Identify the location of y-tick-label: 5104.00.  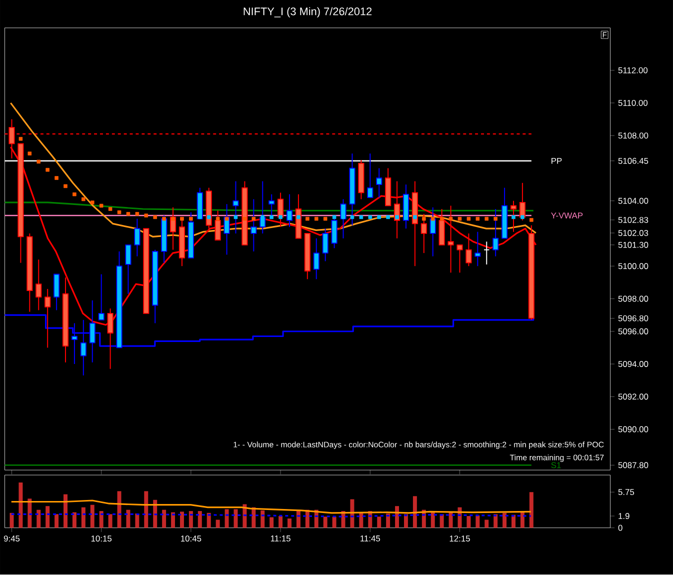
(633, 201).